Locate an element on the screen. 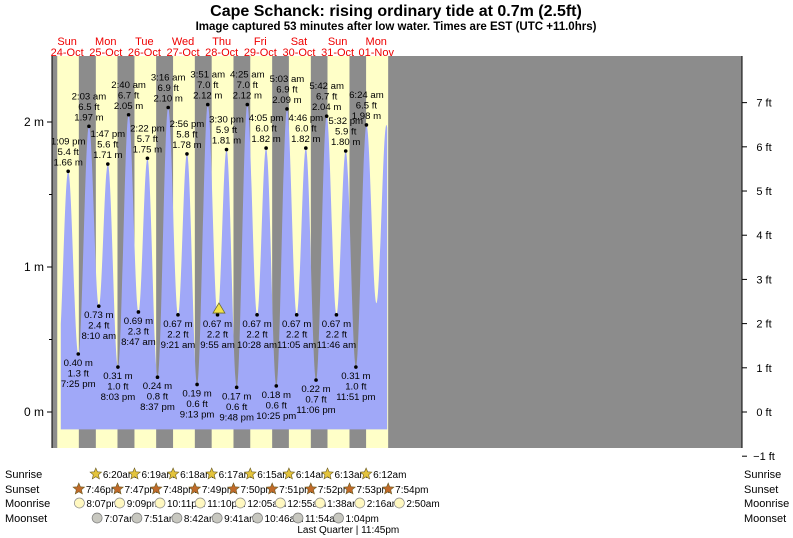  high-tide-label: 6.0 ft is located at coordinates (306, 129).